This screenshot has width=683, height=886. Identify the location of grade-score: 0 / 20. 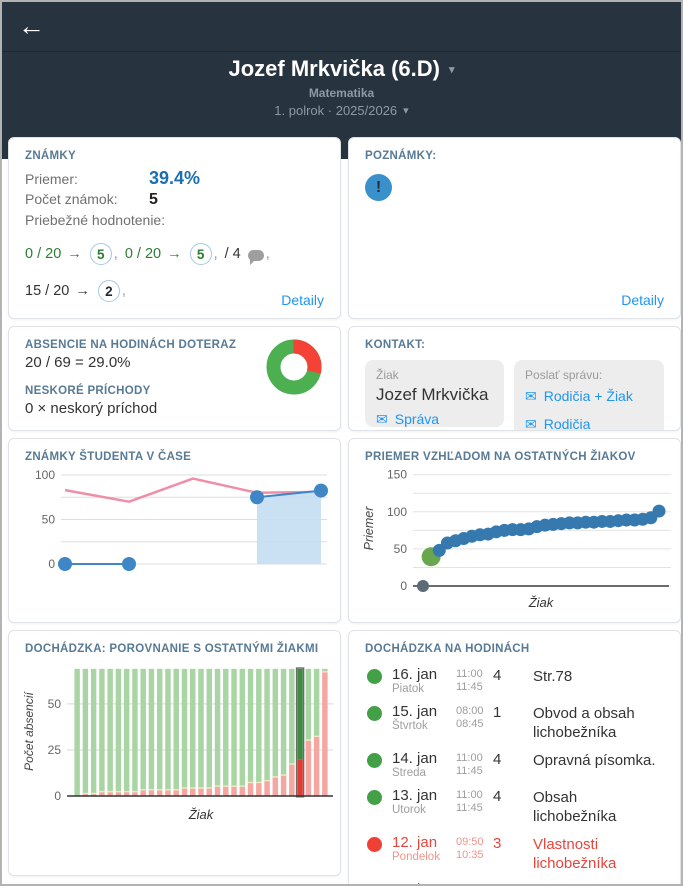
(43, 254).